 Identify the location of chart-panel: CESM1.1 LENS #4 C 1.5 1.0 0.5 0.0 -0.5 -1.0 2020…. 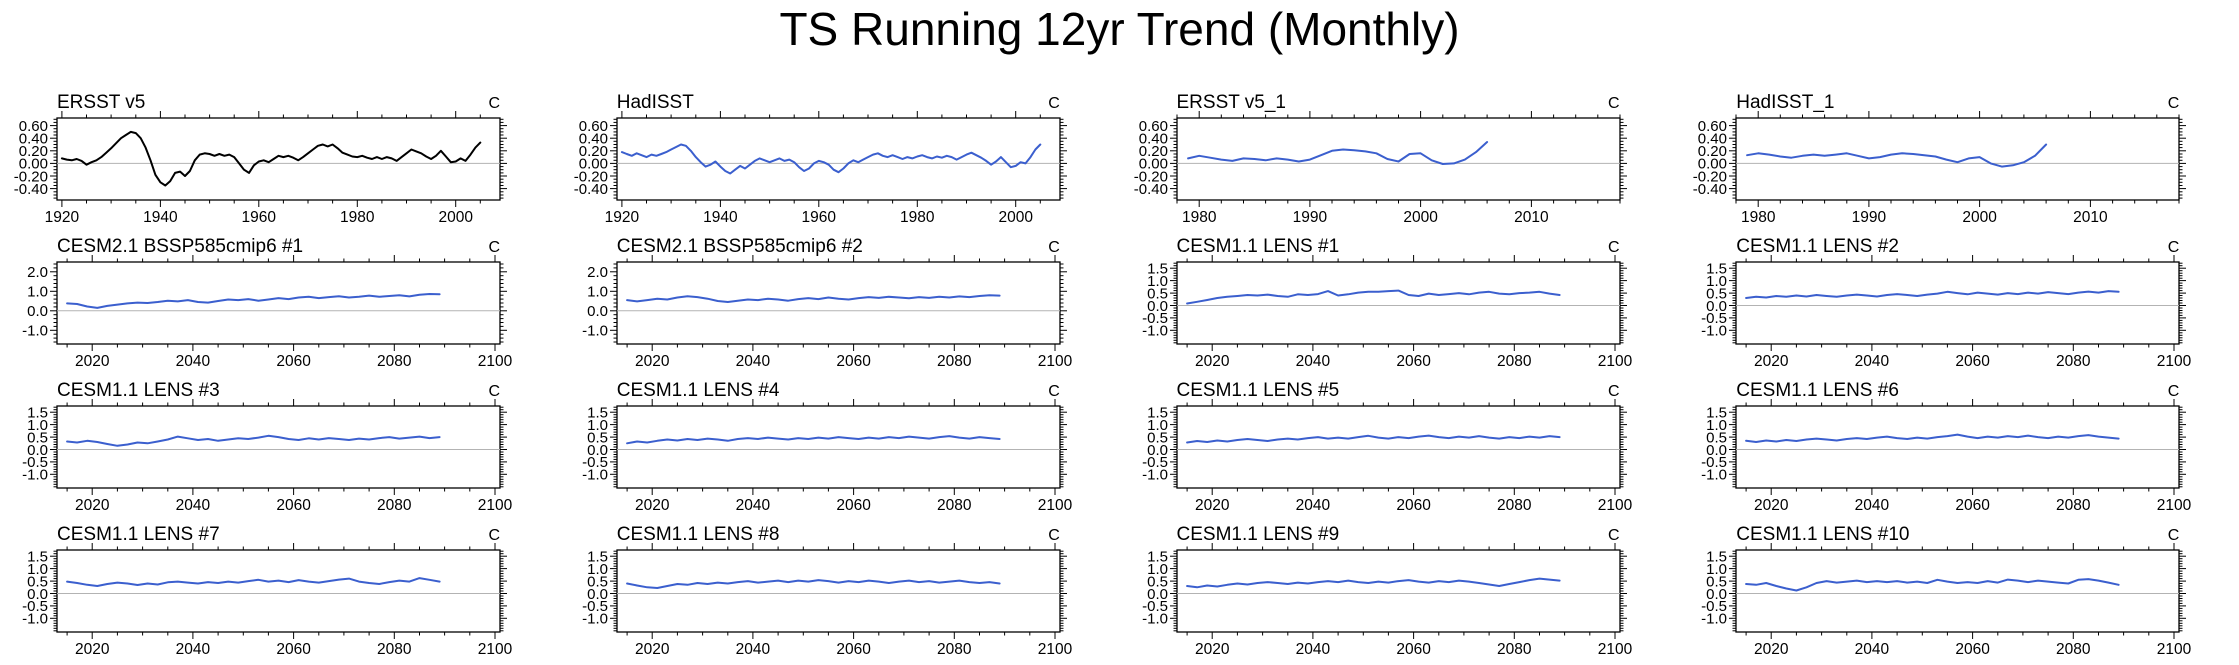
(840, 444).